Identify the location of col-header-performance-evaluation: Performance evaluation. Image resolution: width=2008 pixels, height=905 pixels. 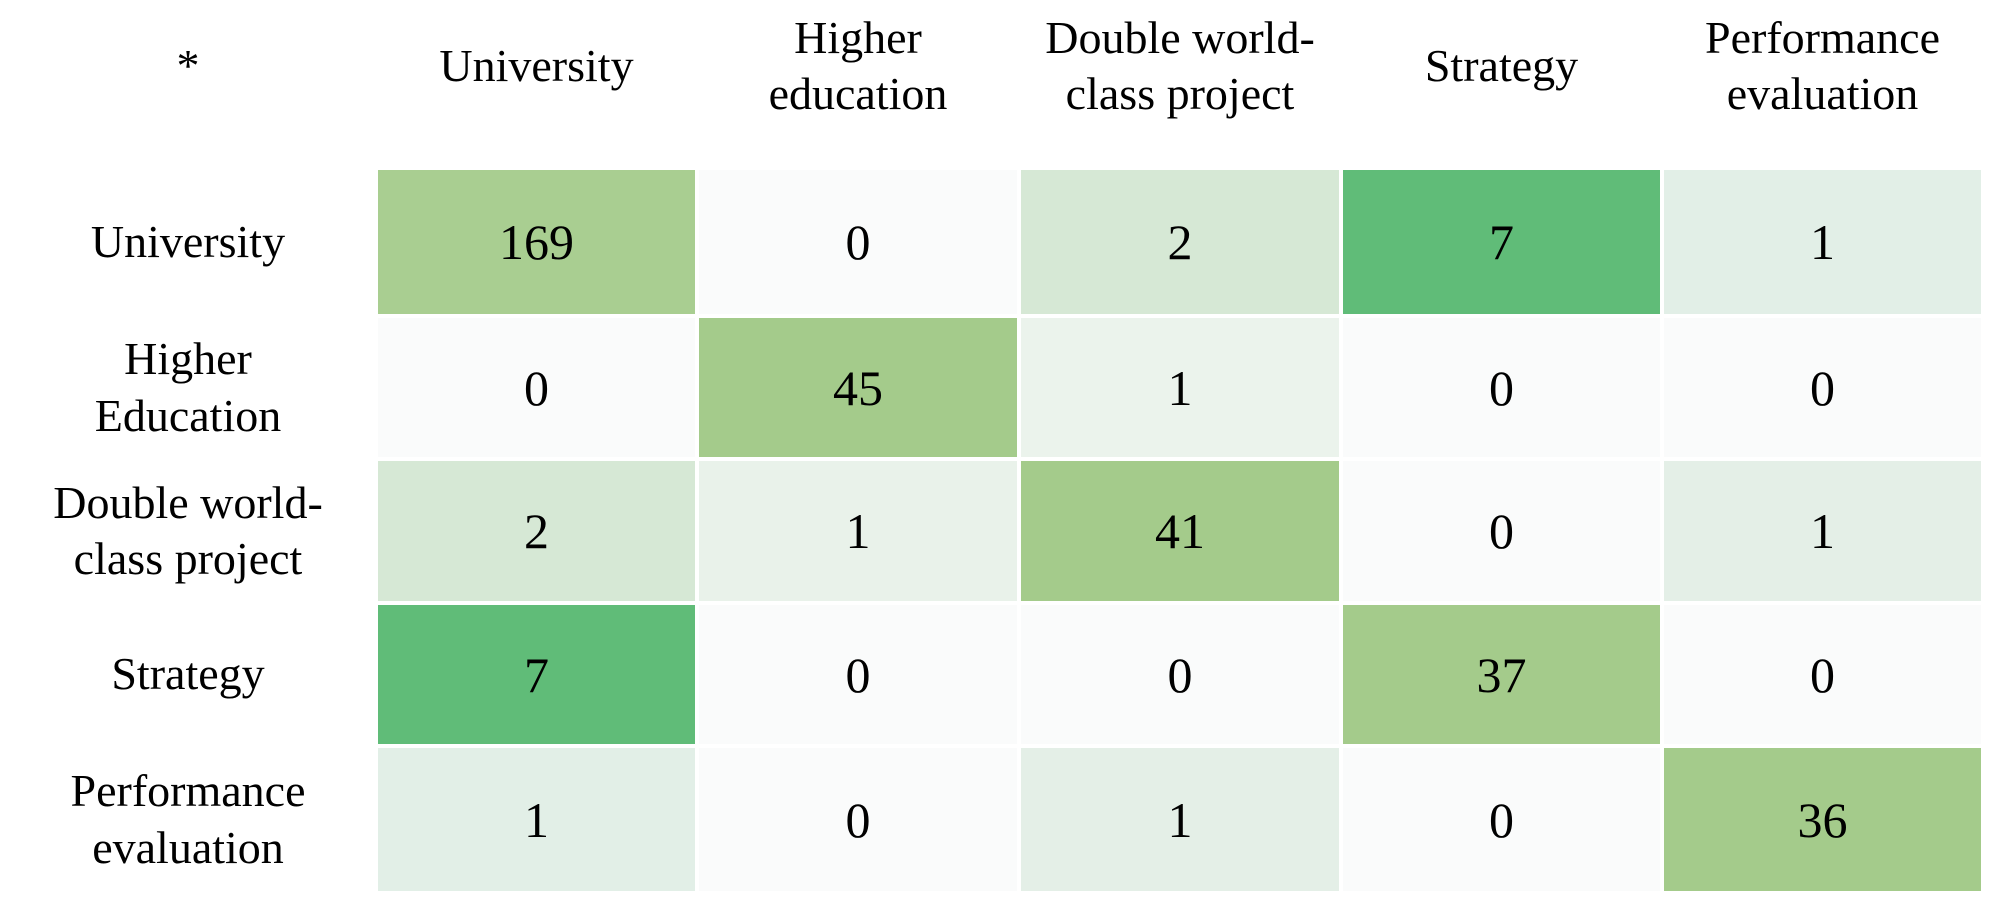
(1822, 65).